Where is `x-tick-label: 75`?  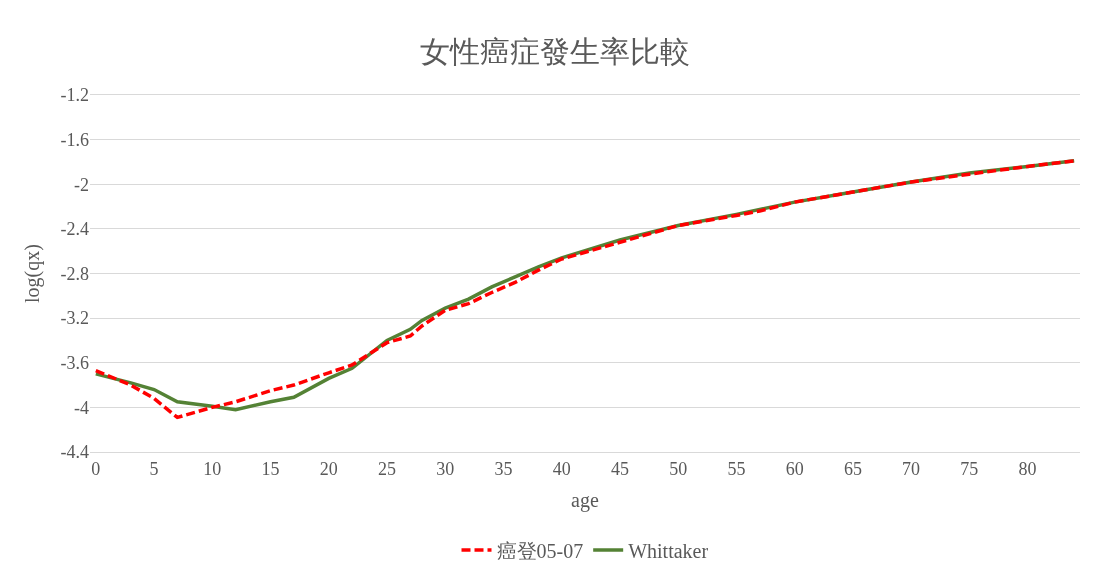
x-tick-label: 75 is located at coordinates (969, 468).